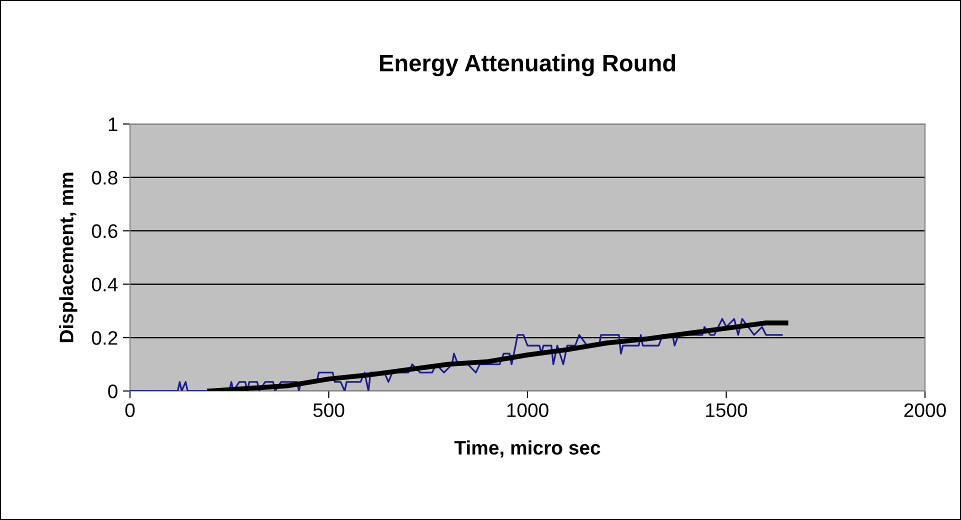 Image resolution: width=961 pixels, height=520 pixels. I want to click on y-tick-label: 0.2, so click(105, 338).